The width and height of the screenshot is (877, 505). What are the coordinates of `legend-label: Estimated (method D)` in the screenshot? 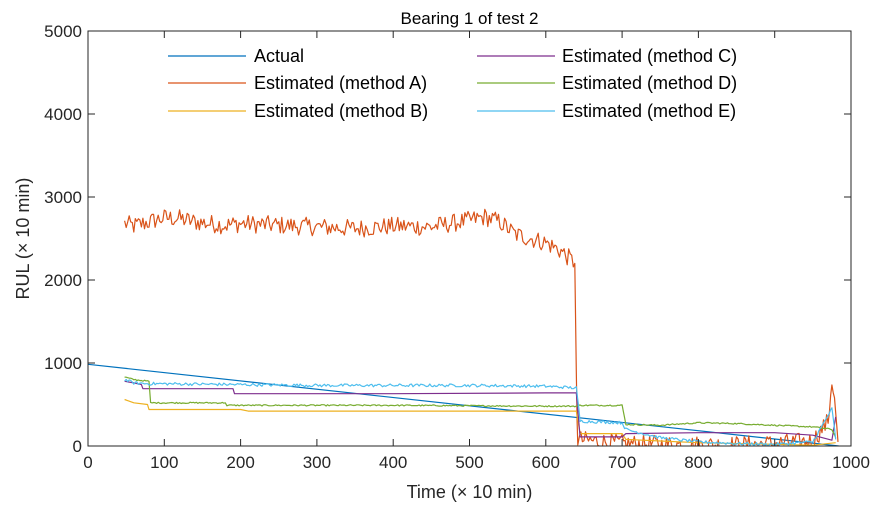 It's located at (649, 83).